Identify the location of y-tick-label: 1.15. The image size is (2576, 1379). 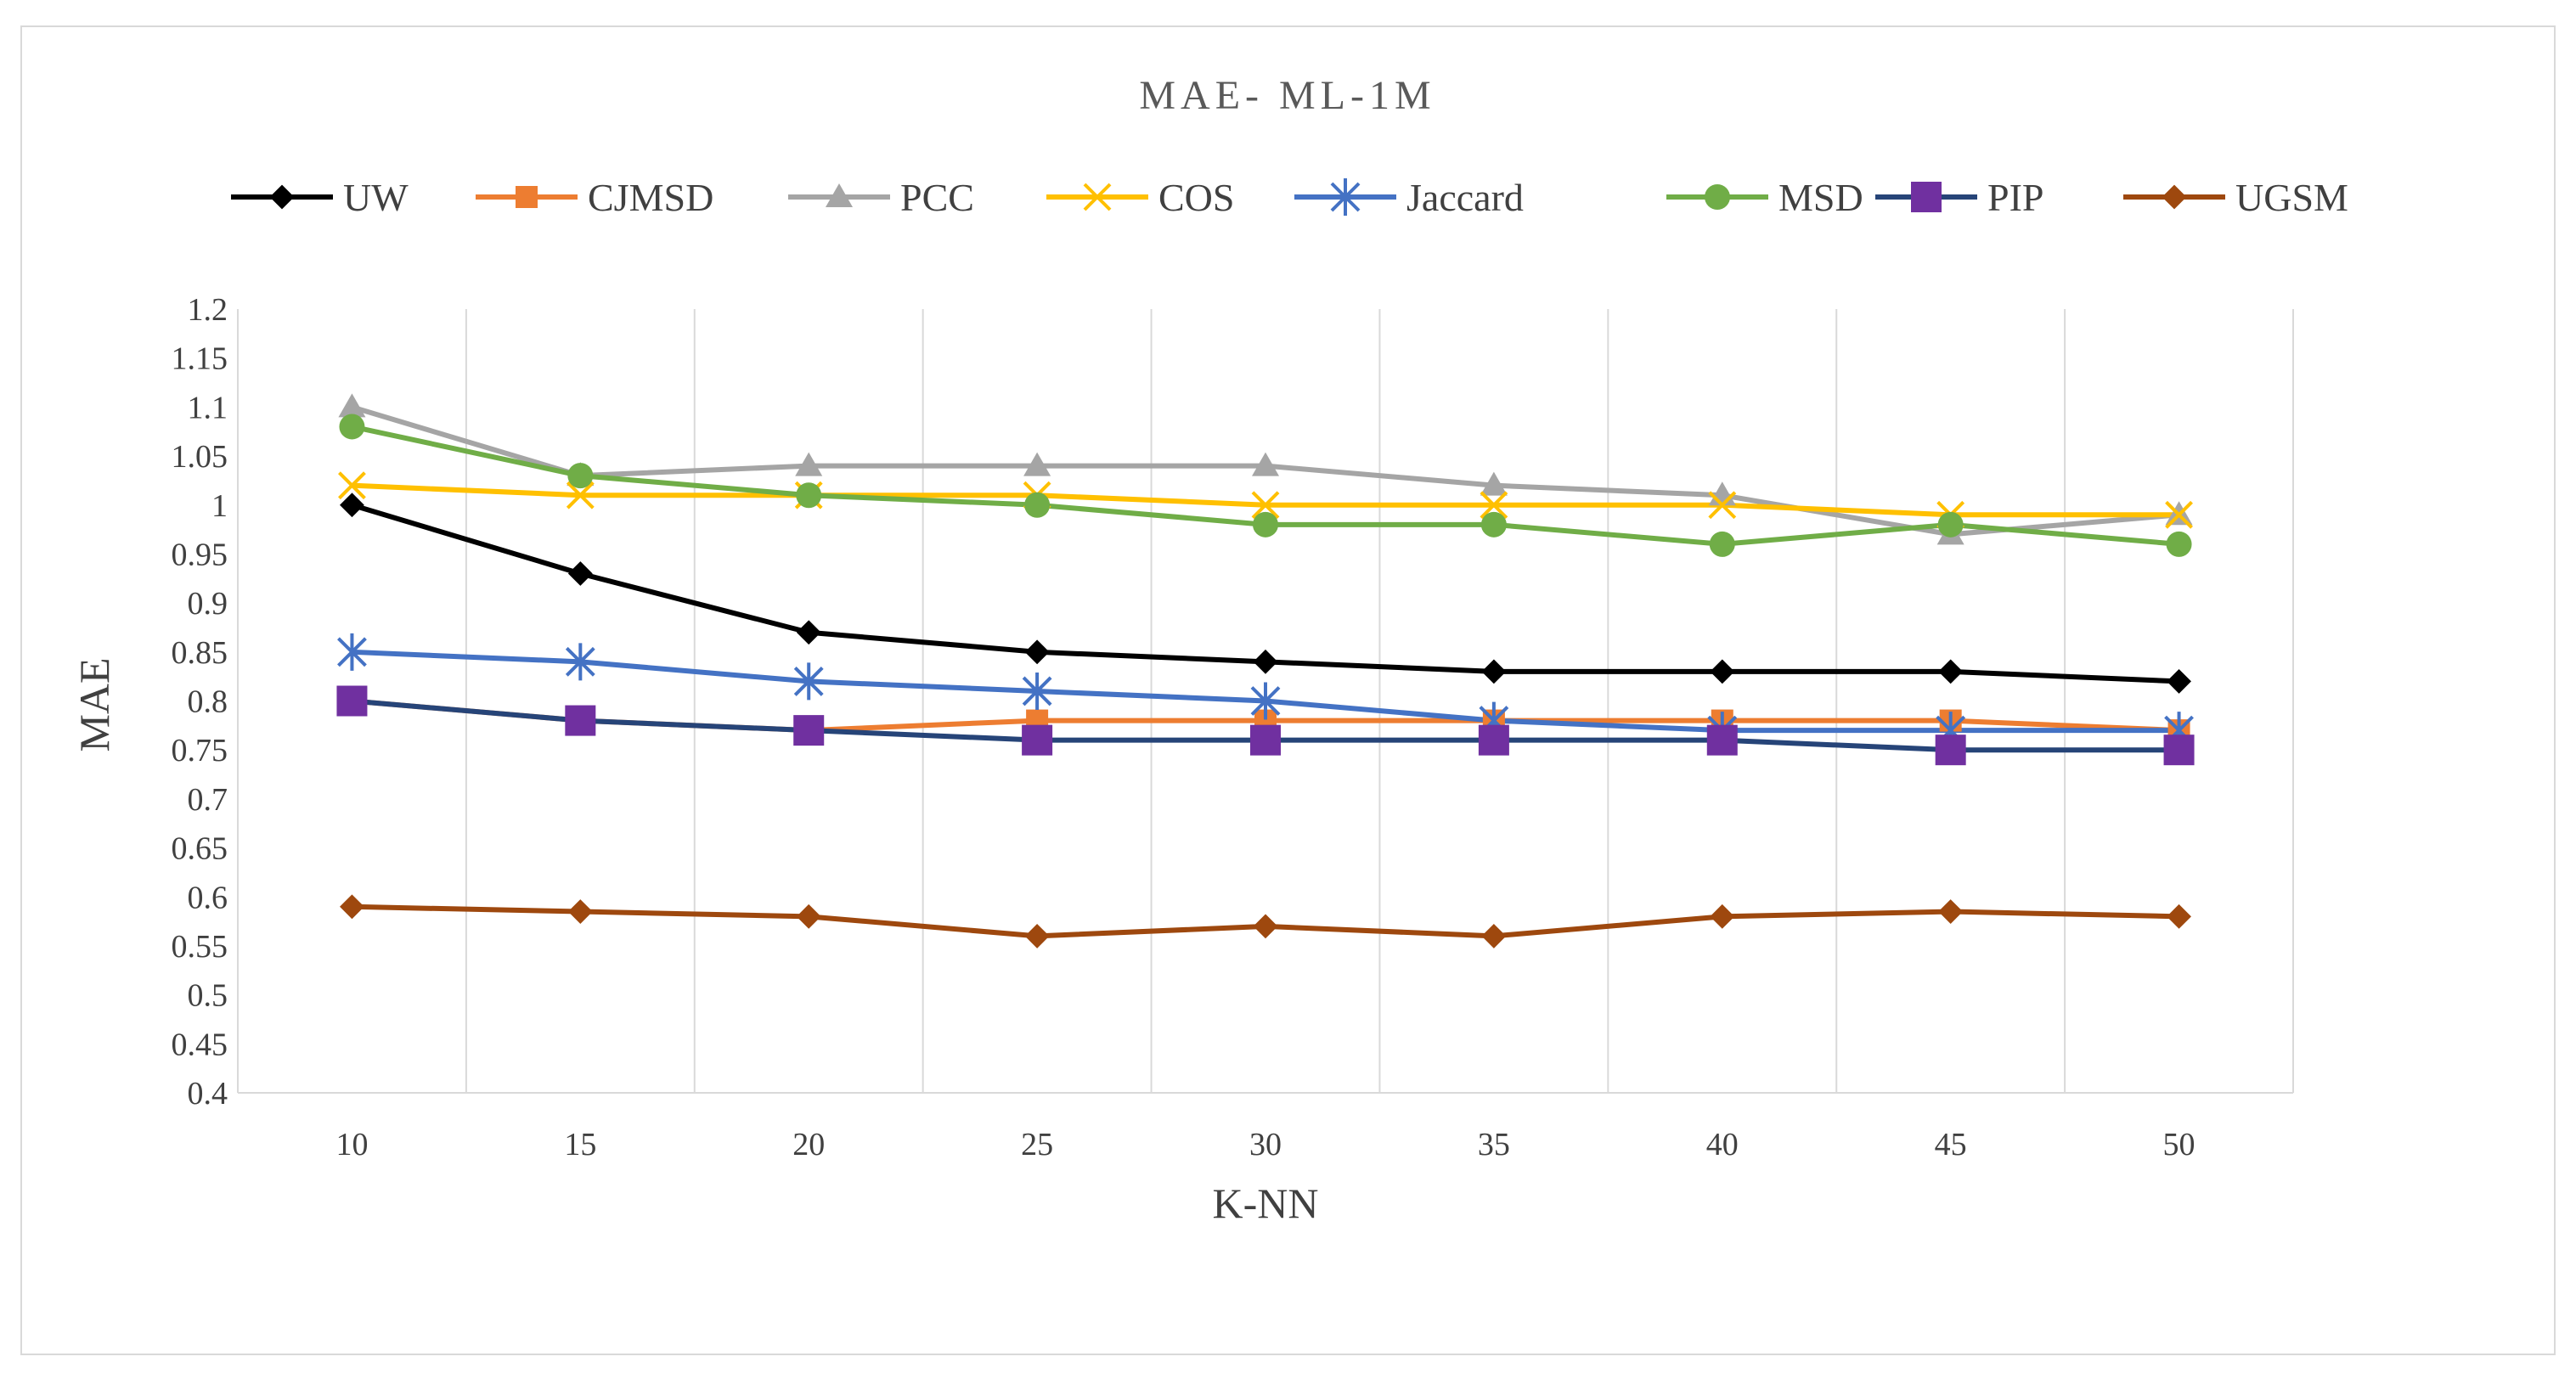
(200, 359).